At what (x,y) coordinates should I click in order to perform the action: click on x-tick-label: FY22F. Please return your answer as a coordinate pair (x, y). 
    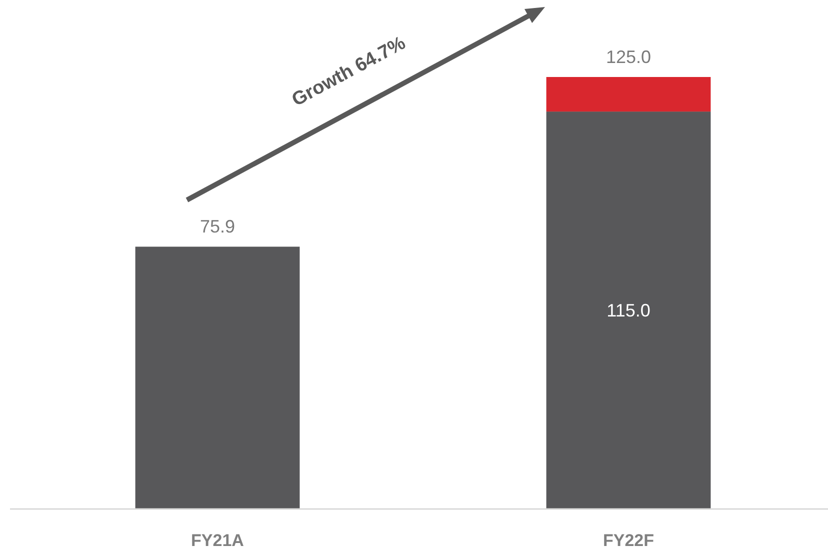
    Looking at the image, I should click on (628, 540).